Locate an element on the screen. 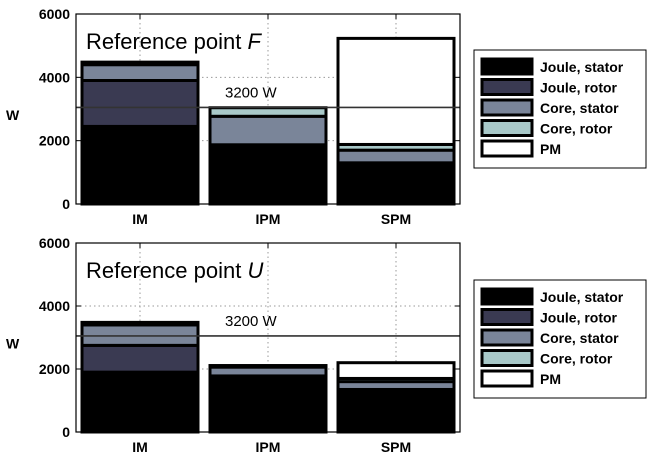  panel-title-italic: U is located at coordinates (255, 270).